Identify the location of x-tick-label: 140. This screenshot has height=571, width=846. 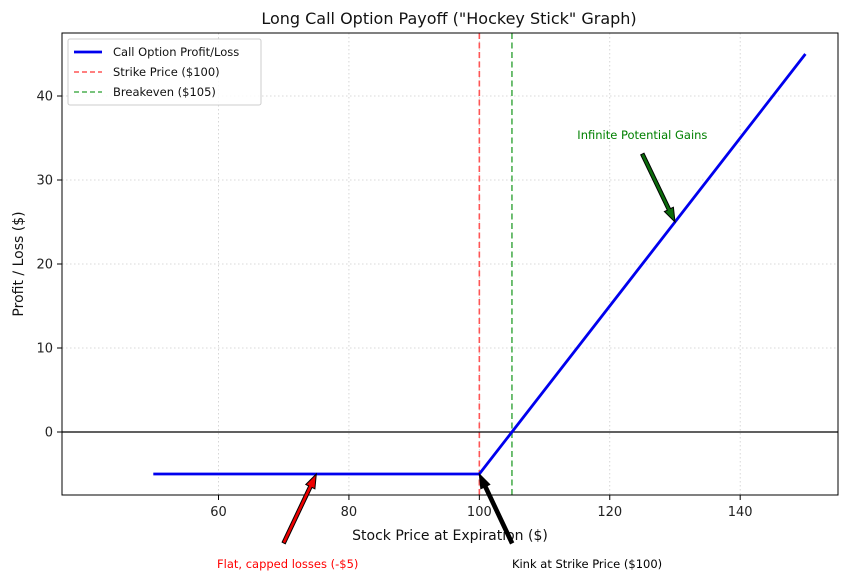
(740, 512).